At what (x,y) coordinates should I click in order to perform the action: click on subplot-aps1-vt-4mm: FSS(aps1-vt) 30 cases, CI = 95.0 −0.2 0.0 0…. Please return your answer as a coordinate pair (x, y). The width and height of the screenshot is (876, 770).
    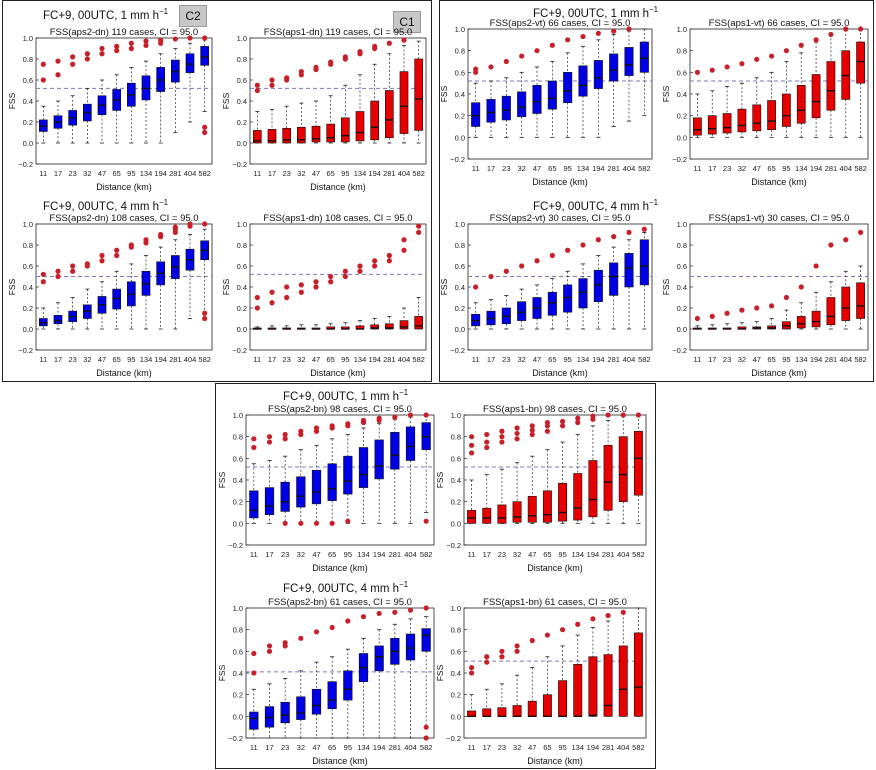
    Looking at the image, I should click on (765, 295).